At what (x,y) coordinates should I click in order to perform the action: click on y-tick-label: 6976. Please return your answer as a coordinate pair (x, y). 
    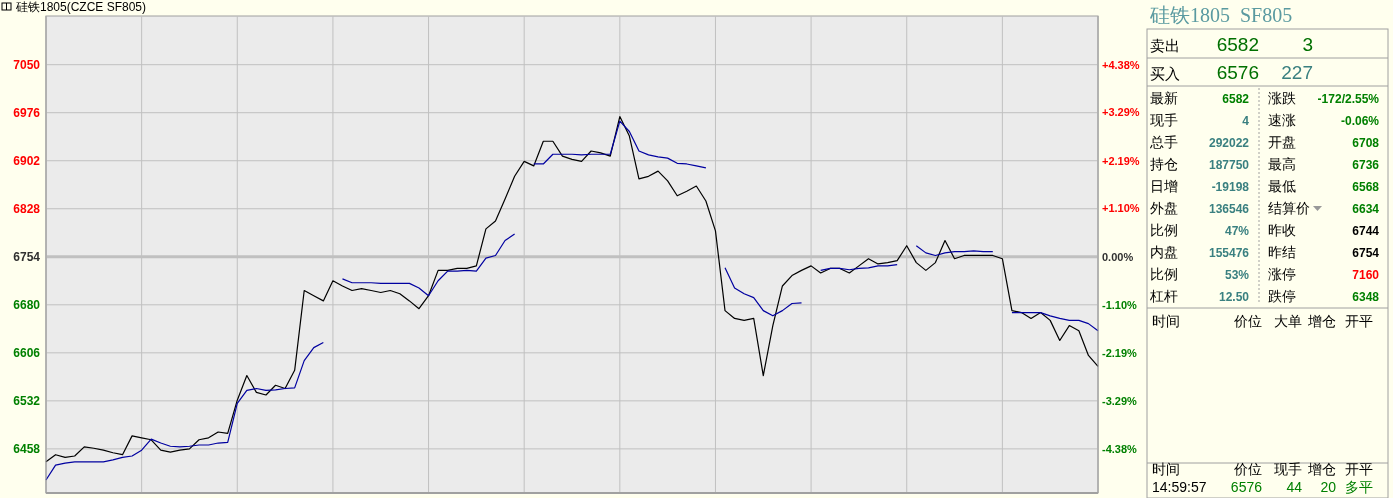
    Looking at the image, I should click on (27, 112).